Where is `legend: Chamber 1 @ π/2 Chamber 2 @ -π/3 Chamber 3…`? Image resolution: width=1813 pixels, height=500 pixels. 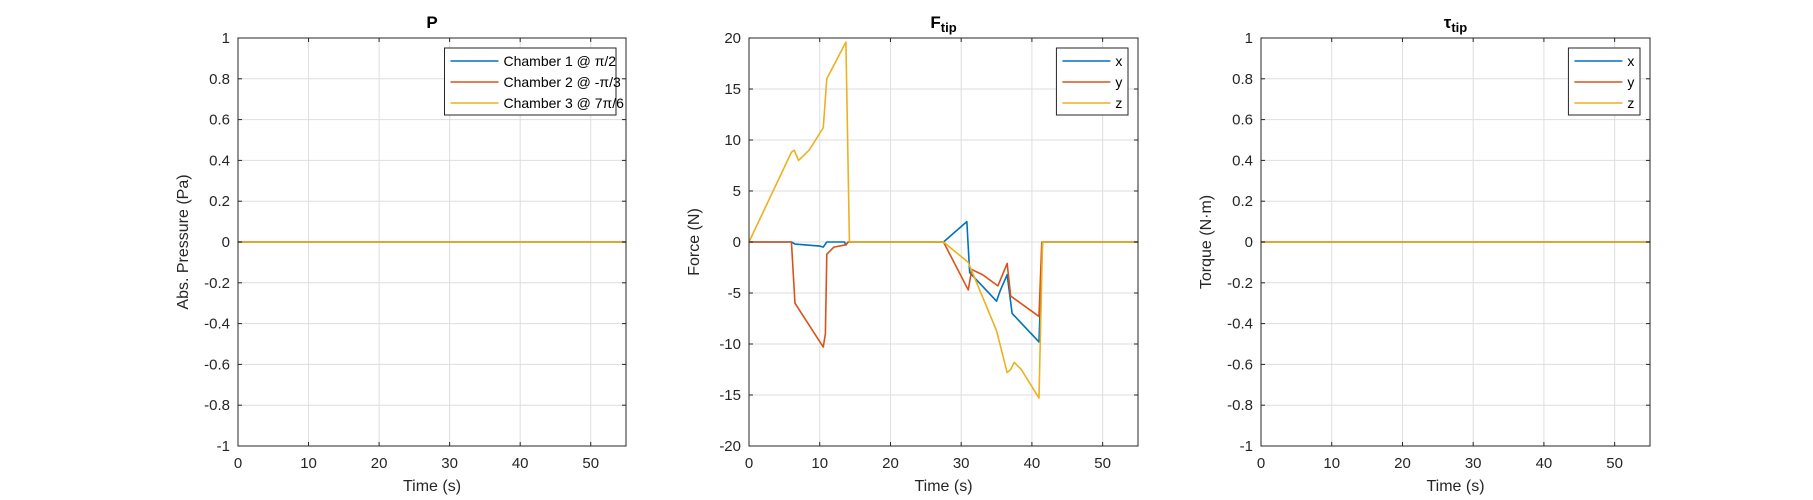 legend: Chamber 1 @ π/2 Chamber 2 @ -π/3 Chamber 3… is located at coordinates (534, 81).